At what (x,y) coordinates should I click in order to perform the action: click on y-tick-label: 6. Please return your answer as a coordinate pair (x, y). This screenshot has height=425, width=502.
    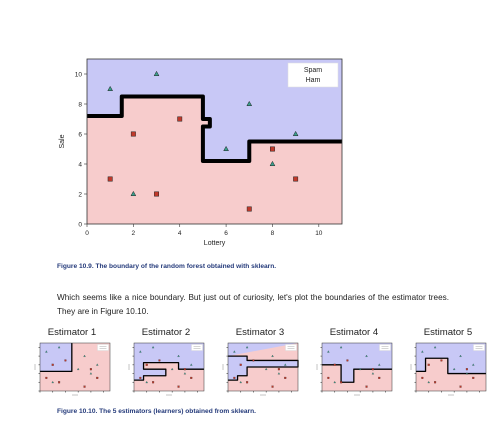
    Looking at the image, I should click on (80, 134).